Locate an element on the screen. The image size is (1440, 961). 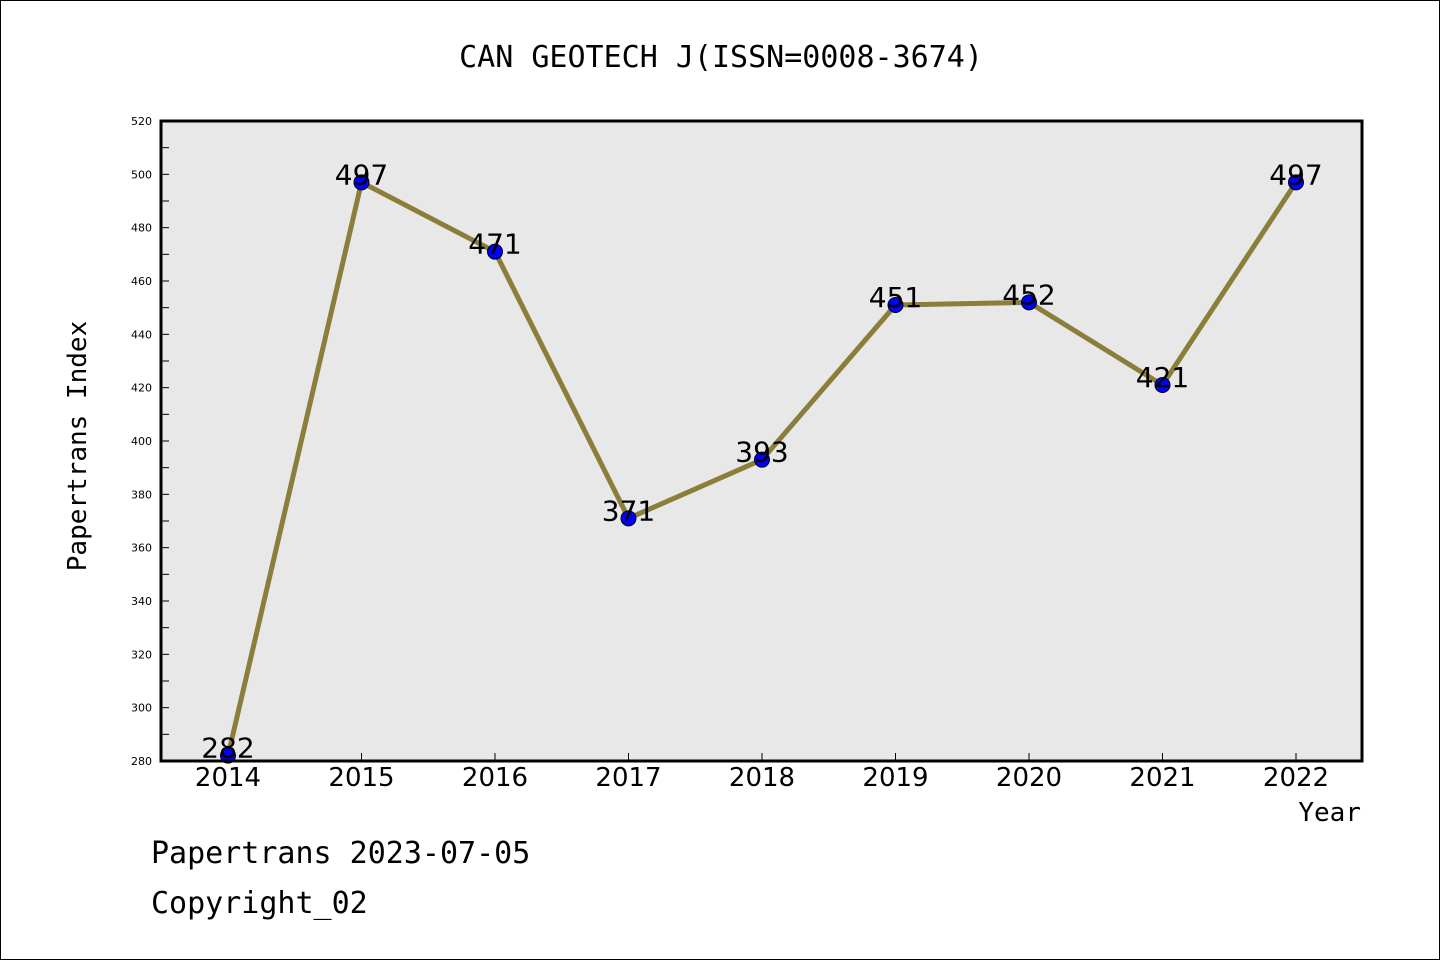
x-tick-label: 2017 is located at coordinates (628, 778).